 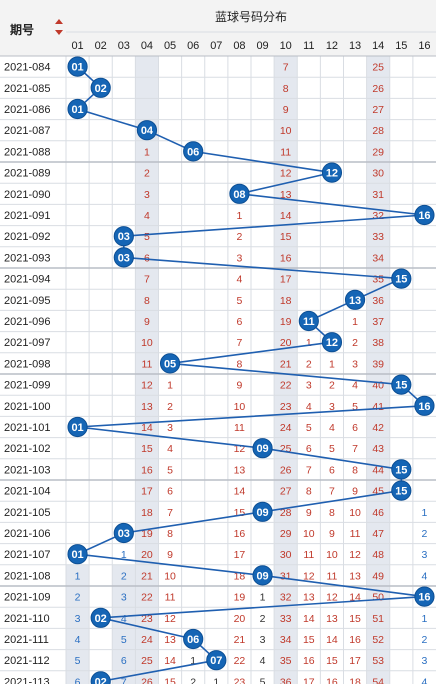 What do you see at coordinates (239, 46) in the screenshot?
I see `column-header-08: 08` at bounding box center [239, 46].